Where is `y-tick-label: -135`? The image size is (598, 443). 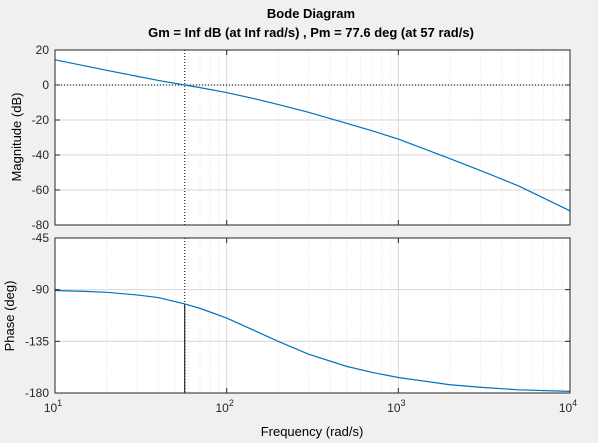 y-tick-label: -135 is located at coordinates (37, 341).